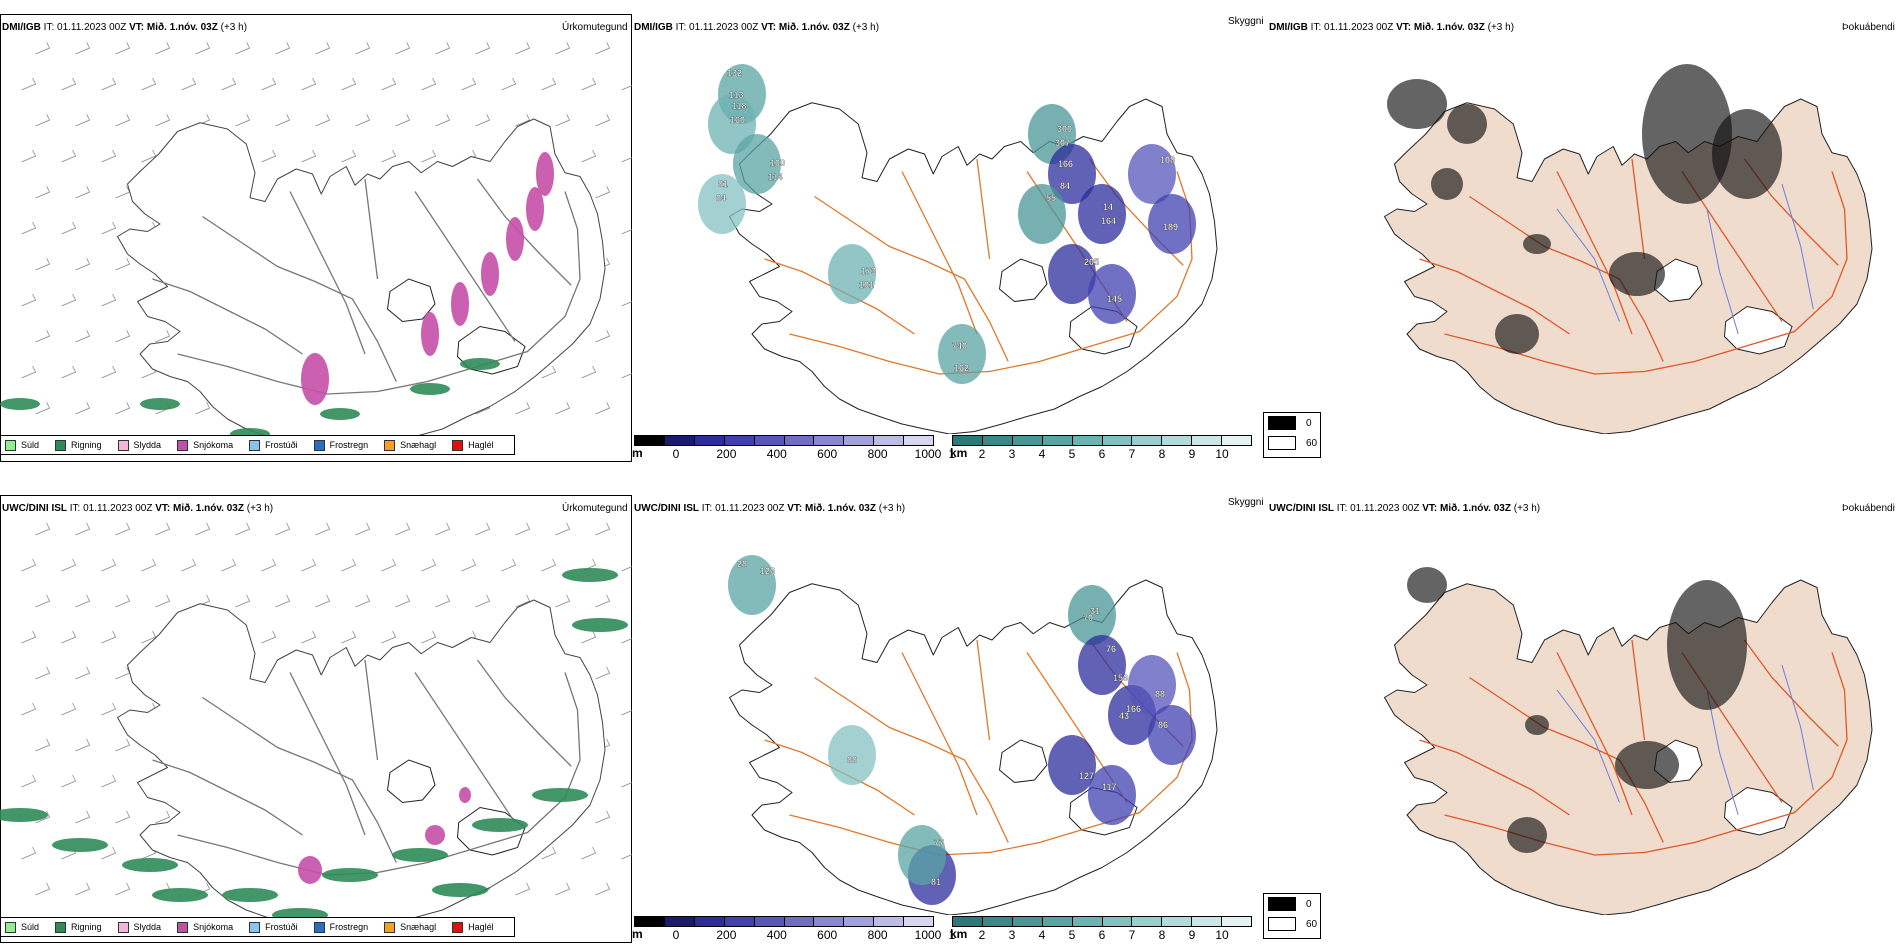 The width and height of the screenshot is (1900, 950). Describe the element at coordinates (1108, 221) in the screenshot. I see `visibility-value-label: 164` at that location.